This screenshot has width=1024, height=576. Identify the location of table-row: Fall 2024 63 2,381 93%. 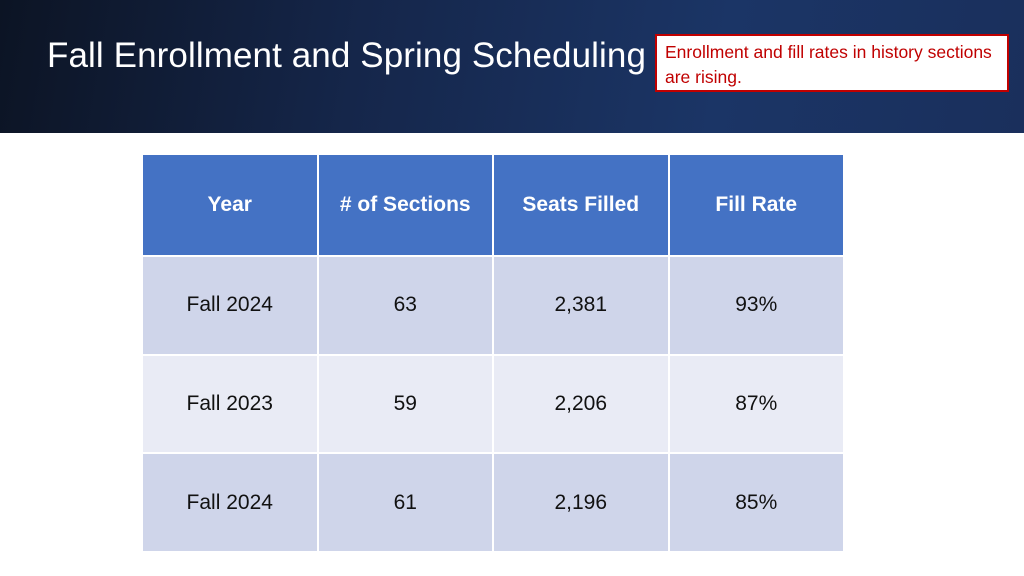
(493, 305).